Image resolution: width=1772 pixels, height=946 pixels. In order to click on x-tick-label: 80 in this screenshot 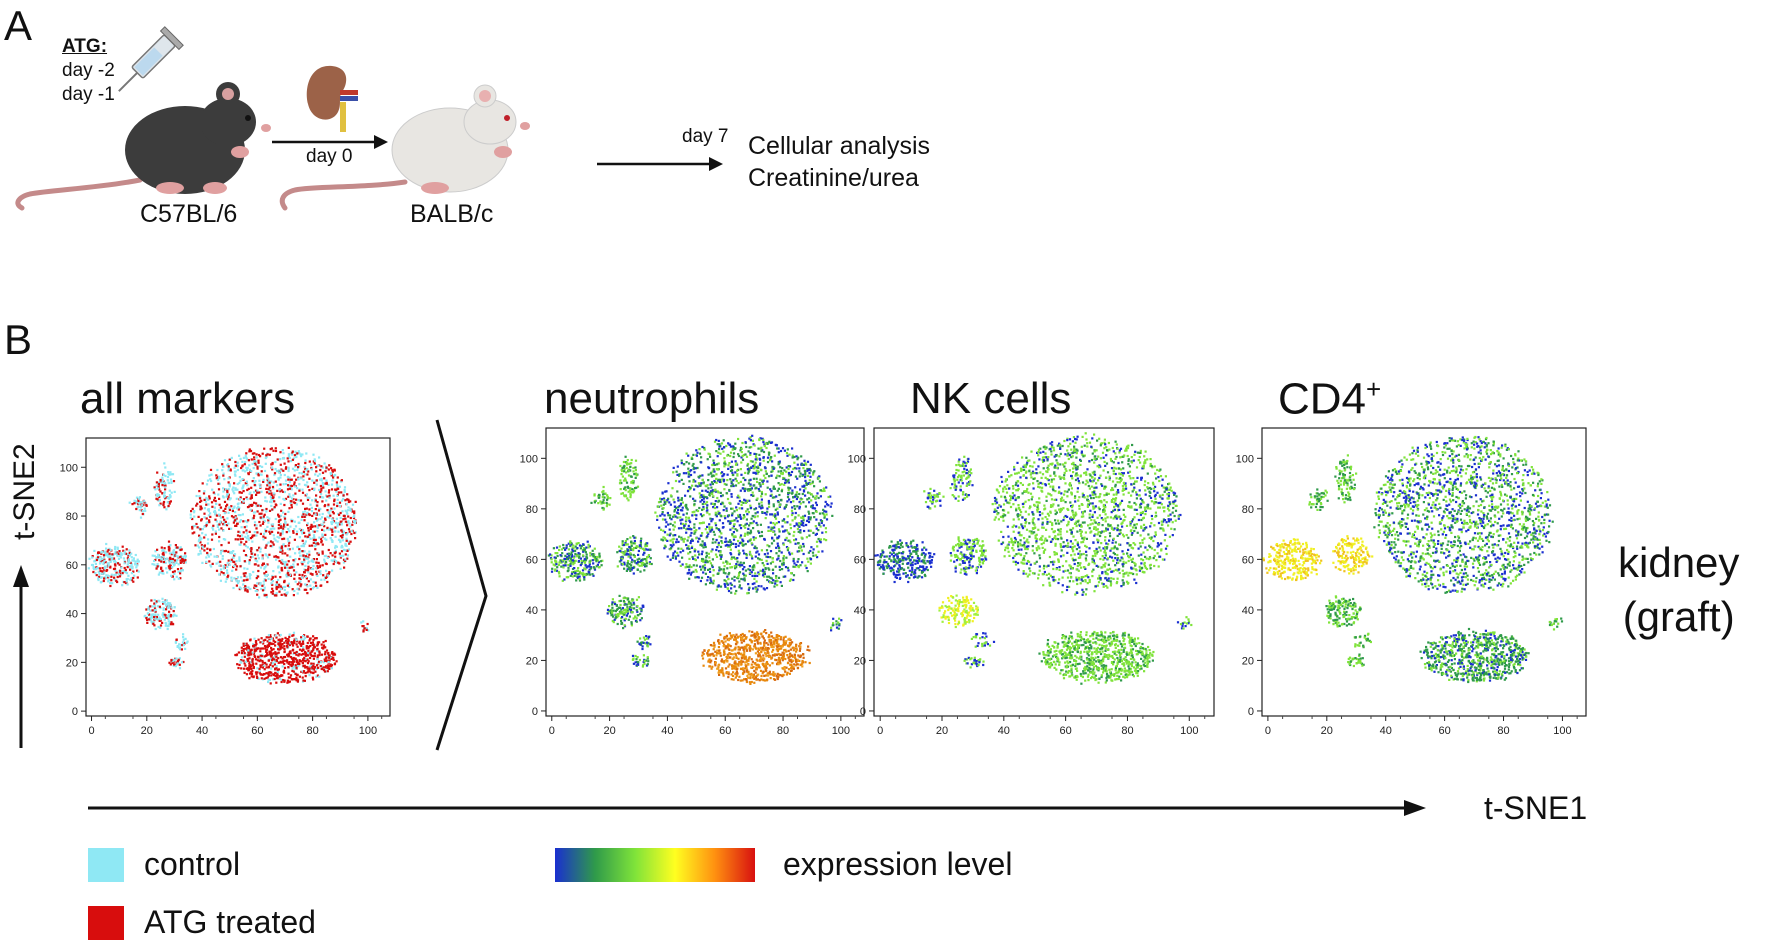, I will do `click(312, 731)`.